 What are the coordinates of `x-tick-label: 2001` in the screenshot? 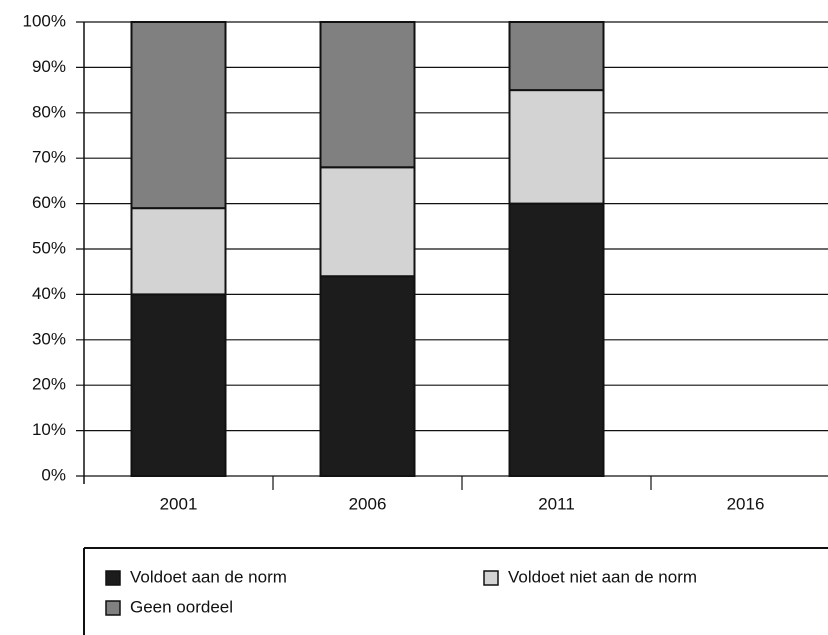 It's located at (179, 503).